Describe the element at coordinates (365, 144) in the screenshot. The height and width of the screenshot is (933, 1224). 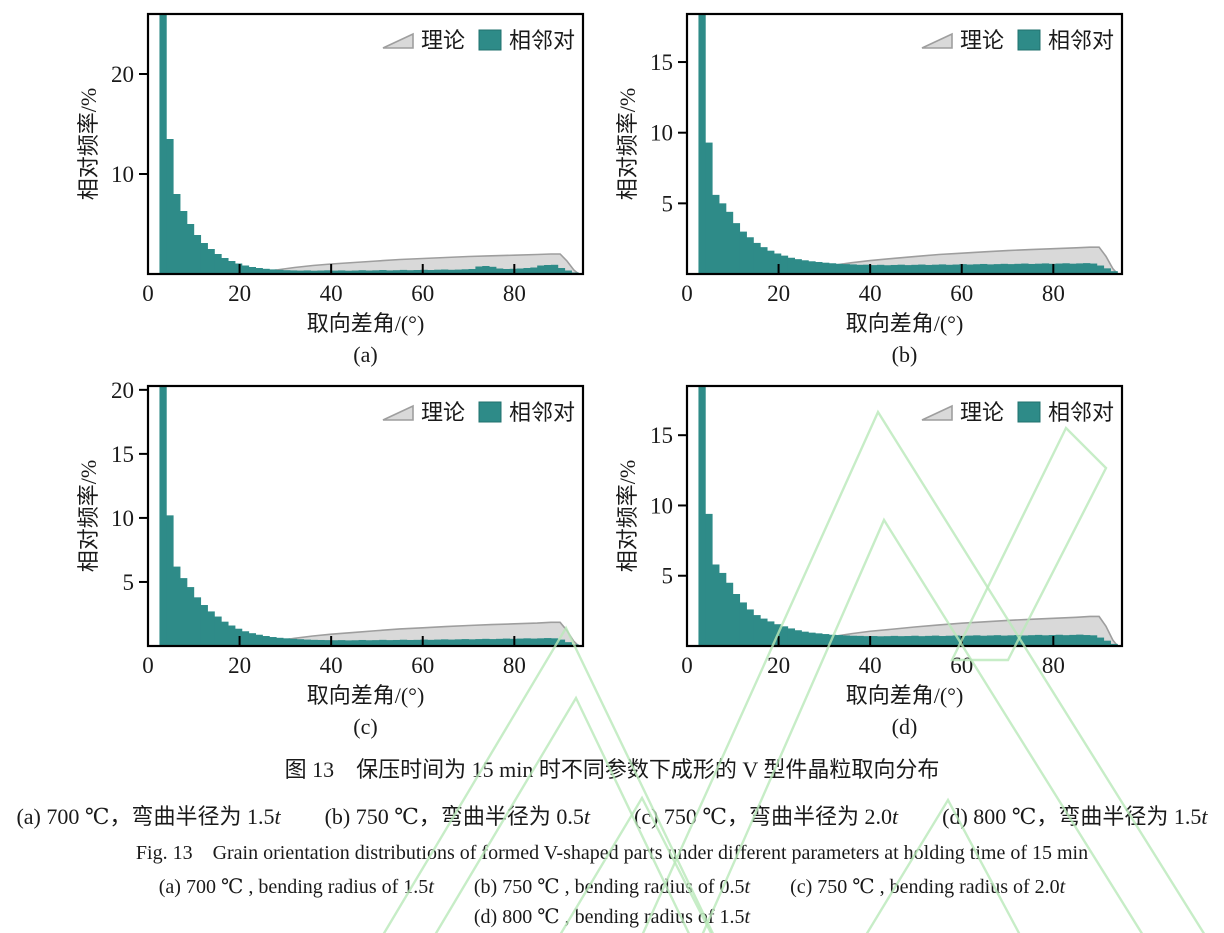
I see `plot-border` at that location.